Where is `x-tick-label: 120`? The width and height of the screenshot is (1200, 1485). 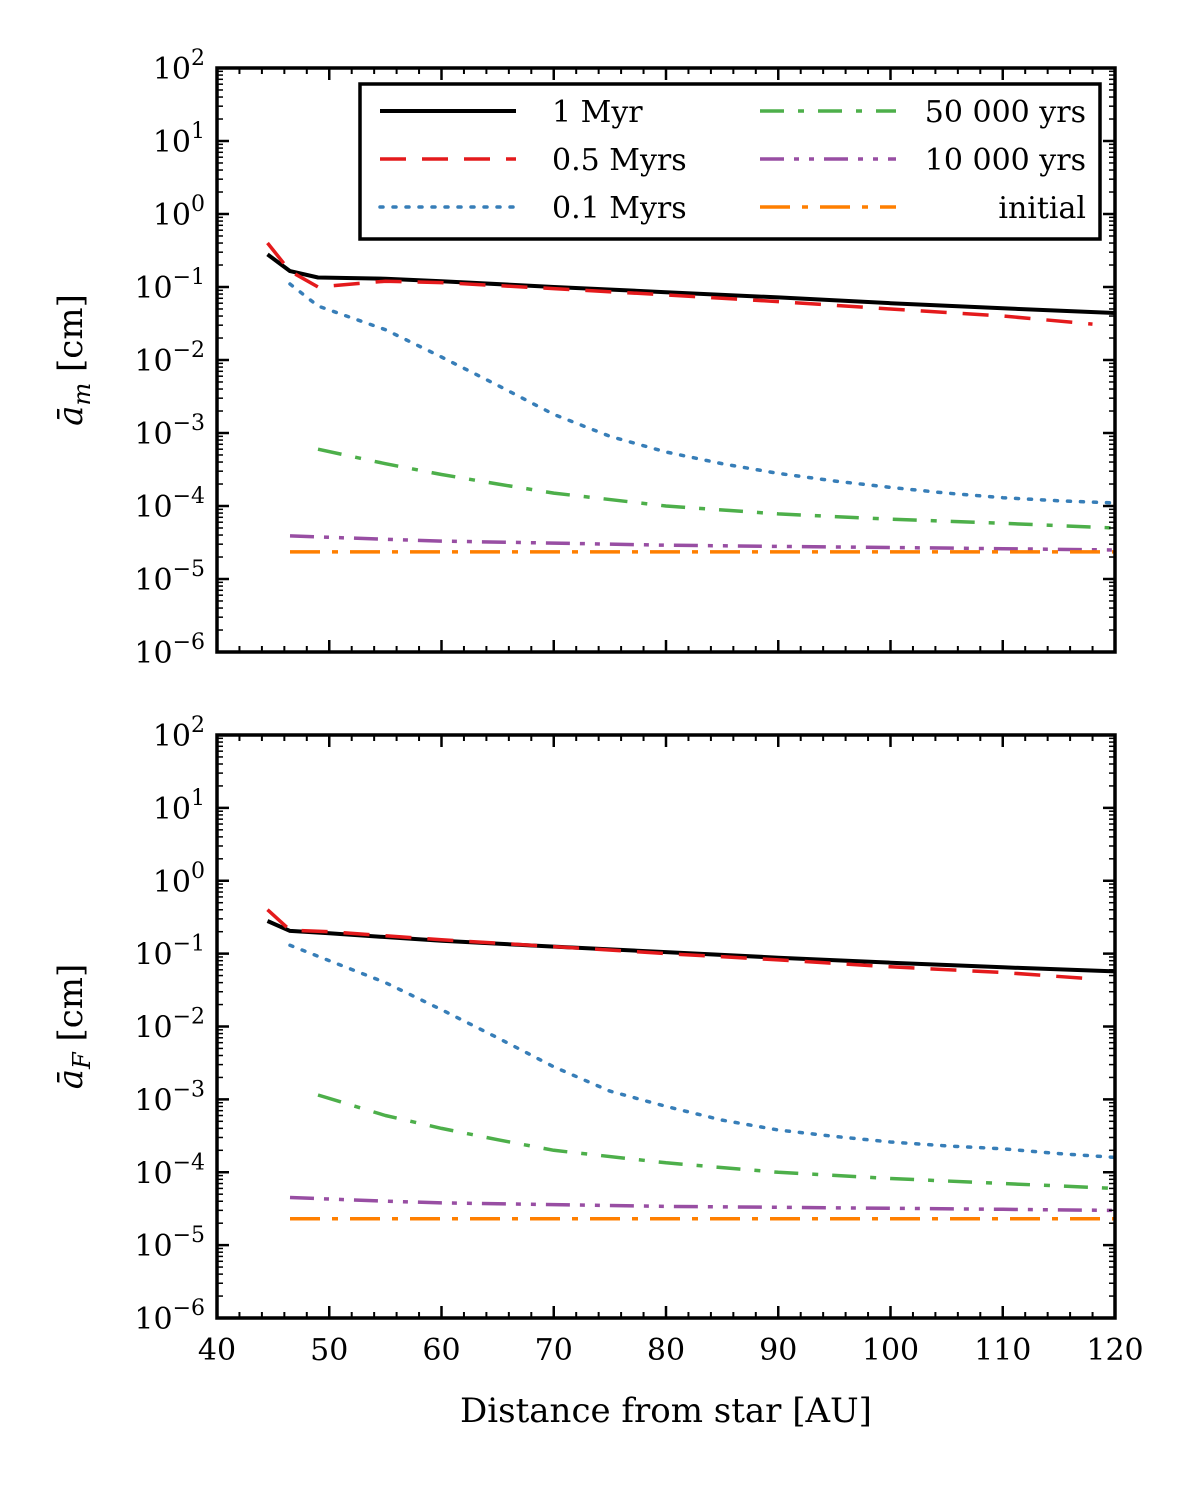 x-tick-label: 120 is located at coordinates (1114, 1350).